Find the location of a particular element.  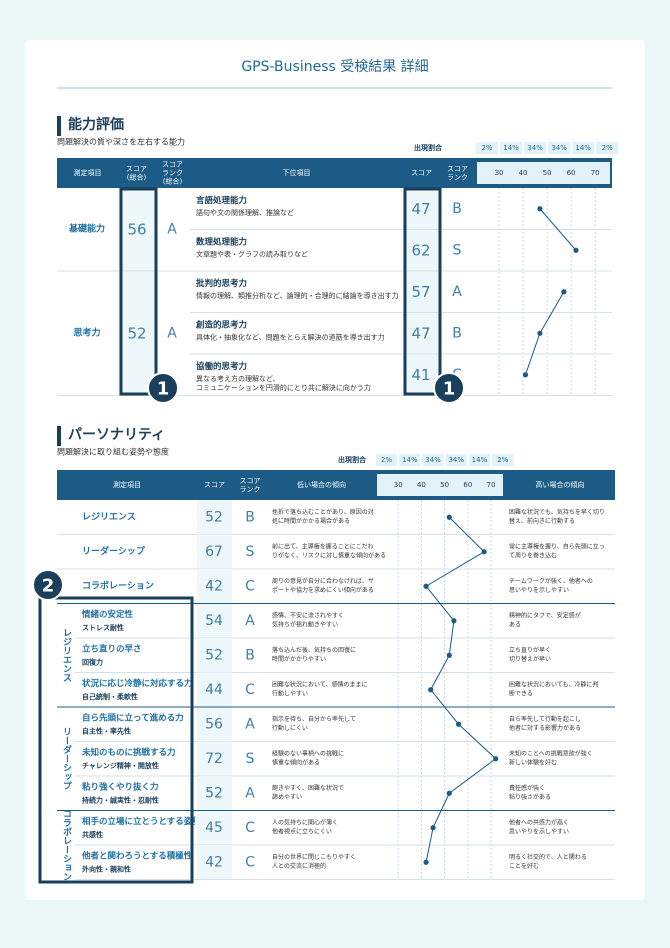

item-rank: C is located at coordinates (250, 690).